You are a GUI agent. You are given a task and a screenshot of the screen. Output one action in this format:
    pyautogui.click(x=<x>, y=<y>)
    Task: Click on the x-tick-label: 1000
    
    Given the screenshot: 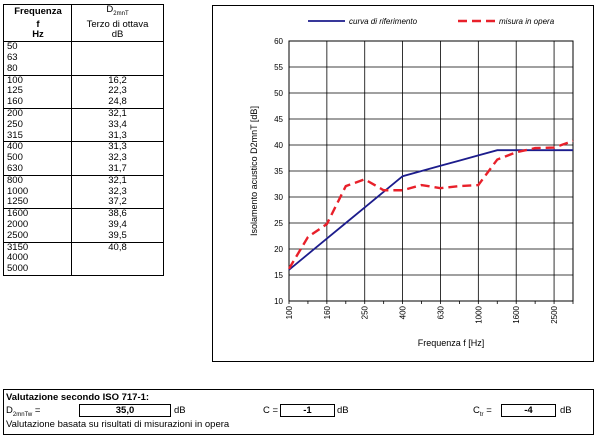 What is the action you would take?
    pyautogui.click(x=478, y=314)
    